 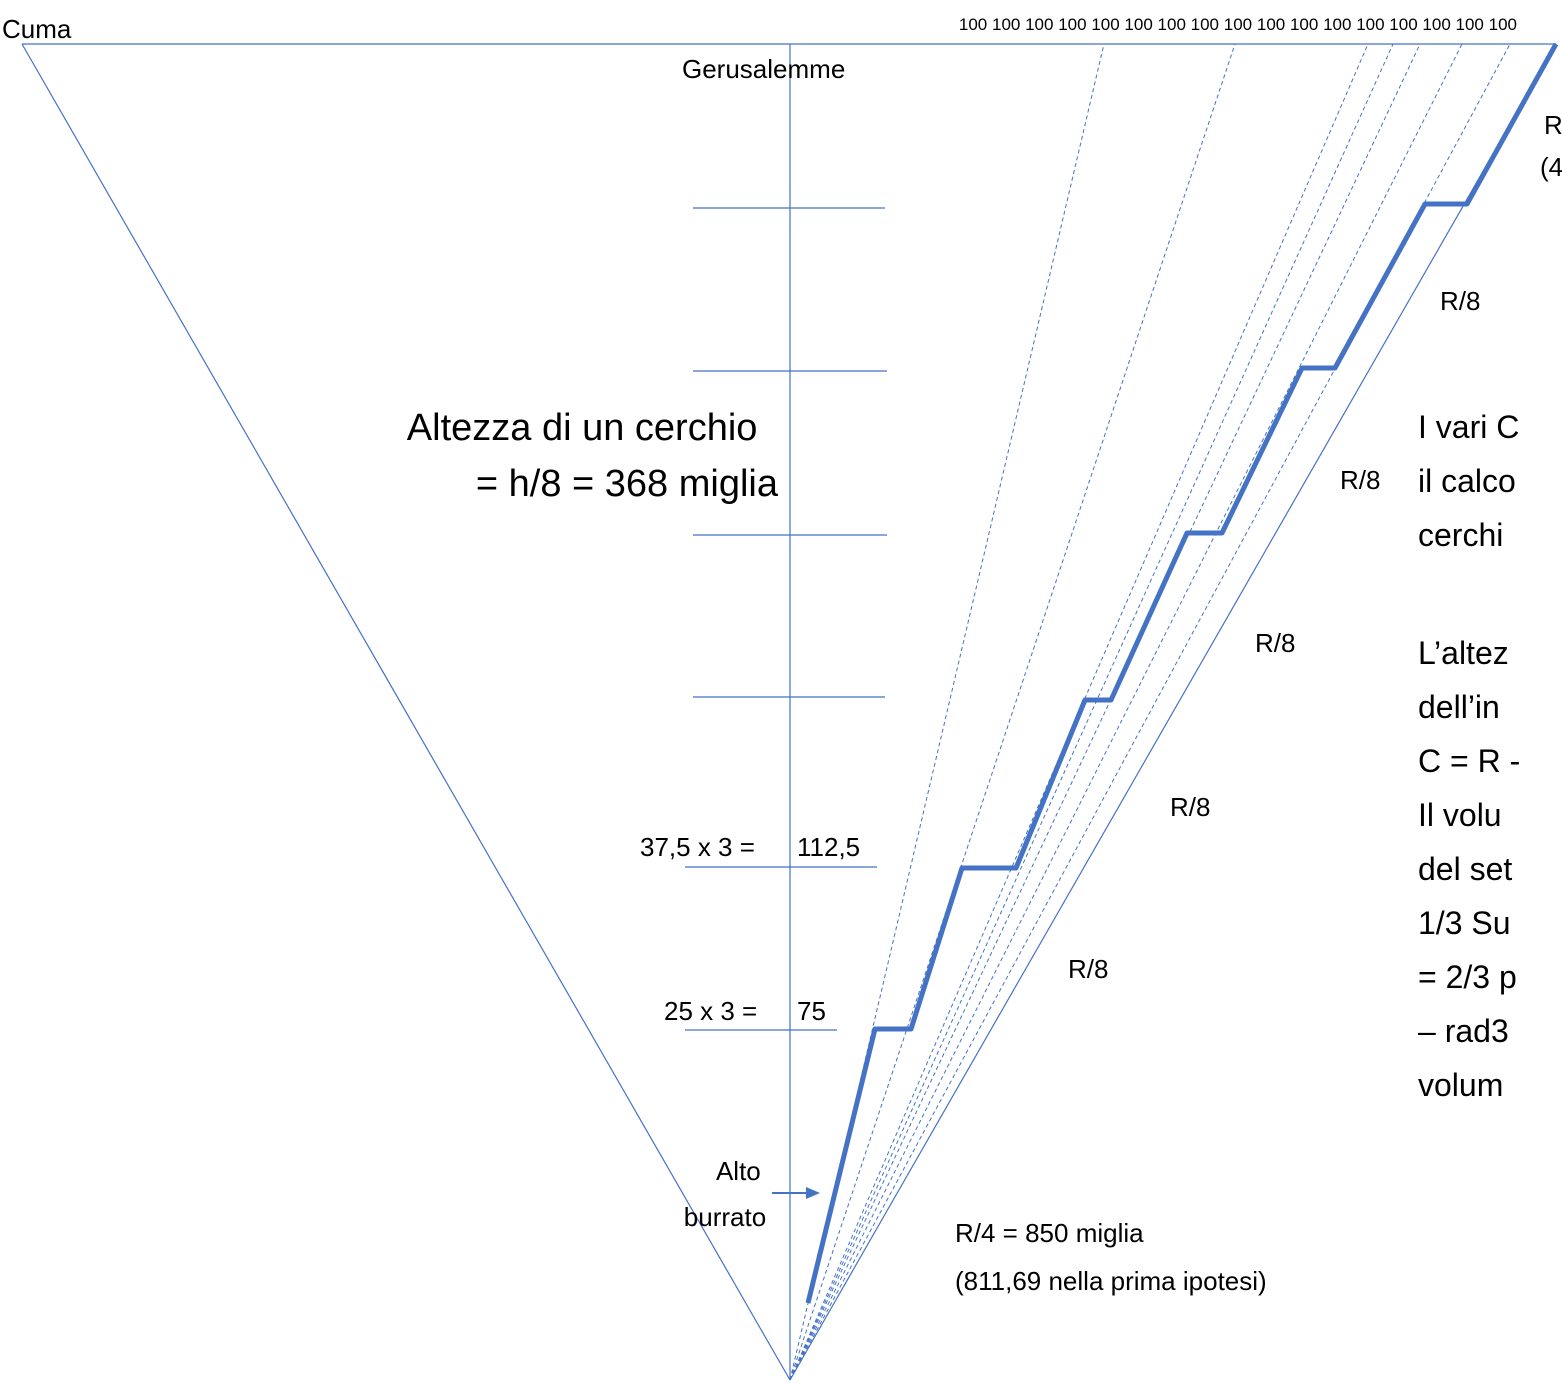 I want to click on r4-line1: R/4 = 850 miglia, so click(x=1049, y=1233).